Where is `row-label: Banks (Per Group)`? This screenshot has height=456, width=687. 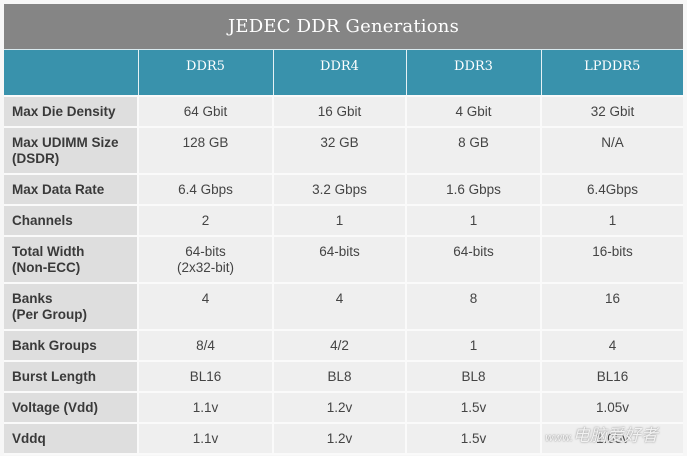 row-label: Banks (Per Group) is located at coordinates (71, 306).